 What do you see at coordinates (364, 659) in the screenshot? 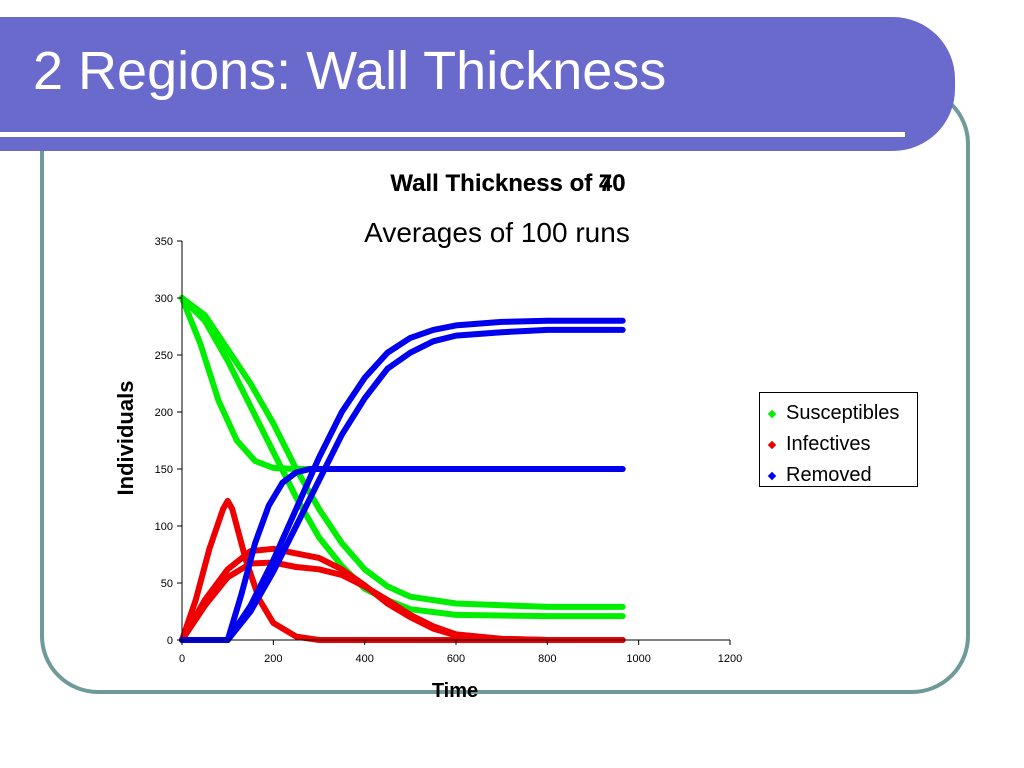
I see `x-tick-label: 400` at bounding box center [364, 659].